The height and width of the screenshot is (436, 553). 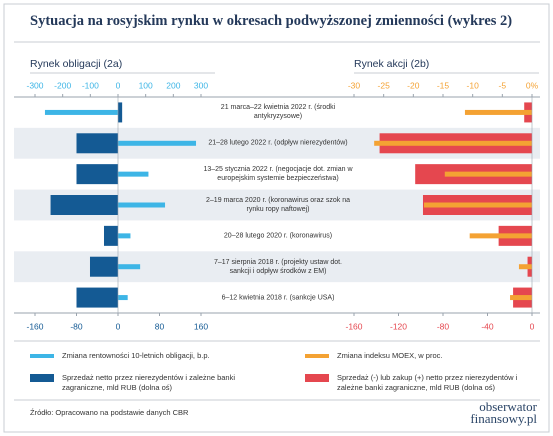 I want to click on panel-title: Rynek akcji (2b), so click(x=391, y=64).